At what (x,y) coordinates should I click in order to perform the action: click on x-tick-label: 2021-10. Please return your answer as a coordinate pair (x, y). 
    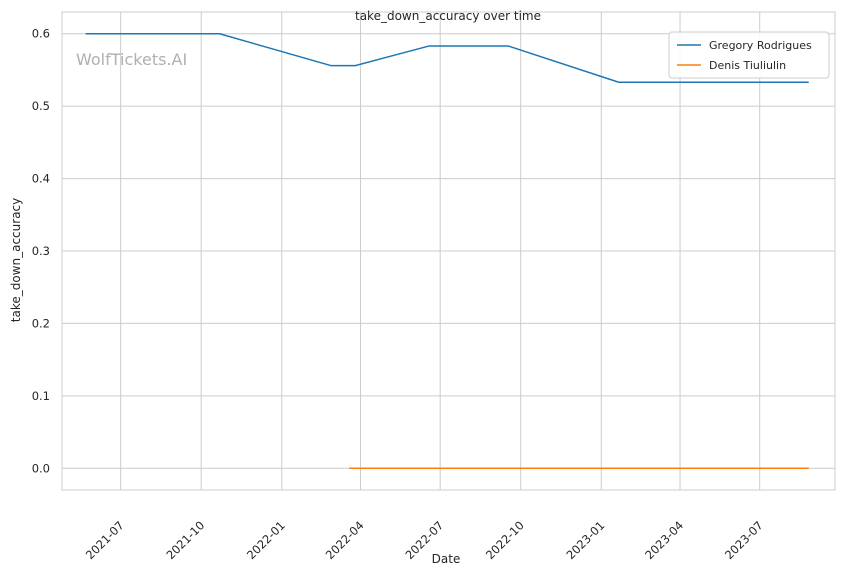
    Looking at the image, I should click on (185, 540).